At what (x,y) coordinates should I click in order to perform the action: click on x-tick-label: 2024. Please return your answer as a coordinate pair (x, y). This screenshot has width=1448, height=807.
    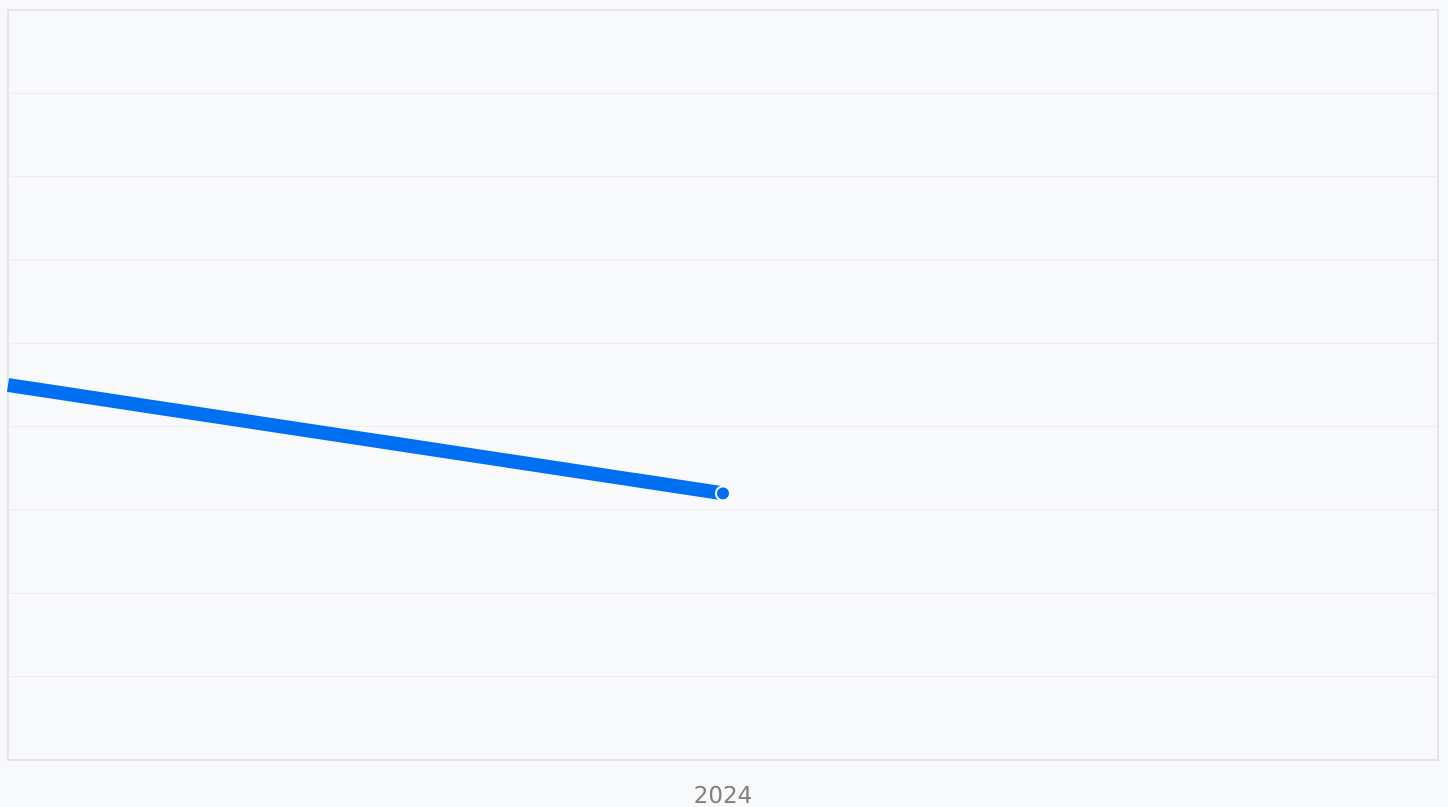
    Looking at the image, I should click on (723, 795).